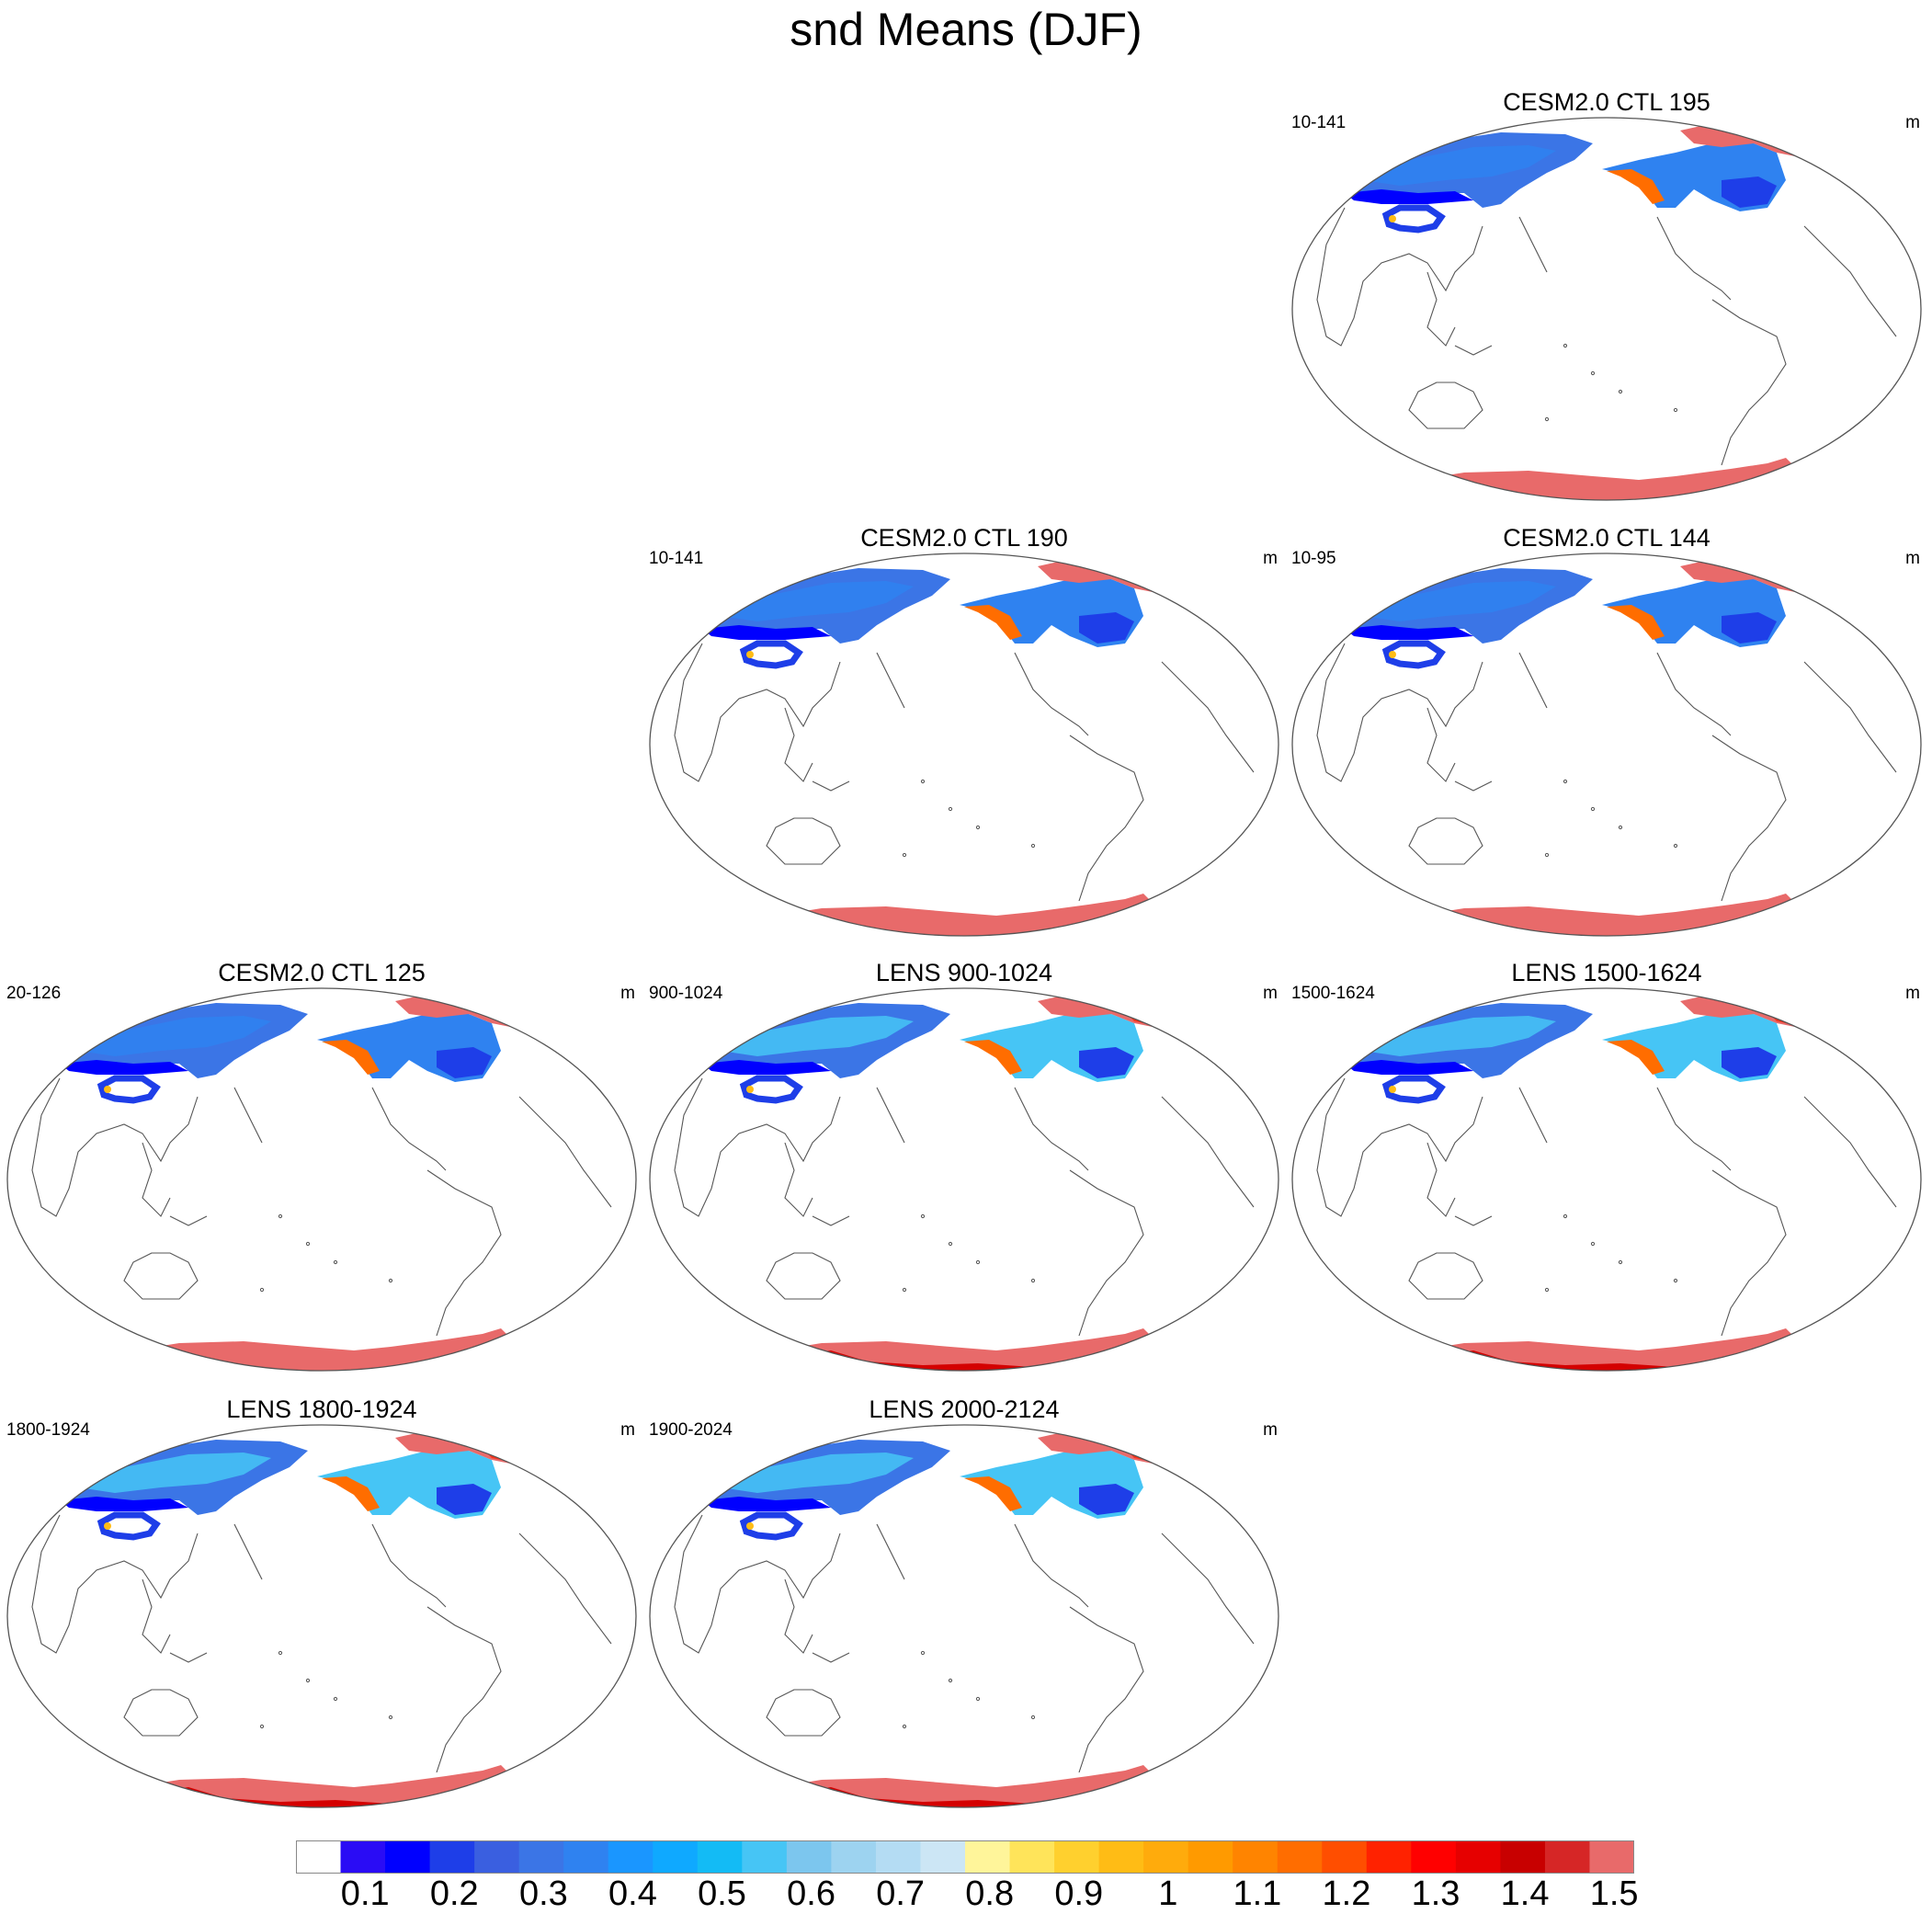  Describe the element at coordinates (1314, 558) in the screenshot. I see `panel-range-label: 10-95` at that location.